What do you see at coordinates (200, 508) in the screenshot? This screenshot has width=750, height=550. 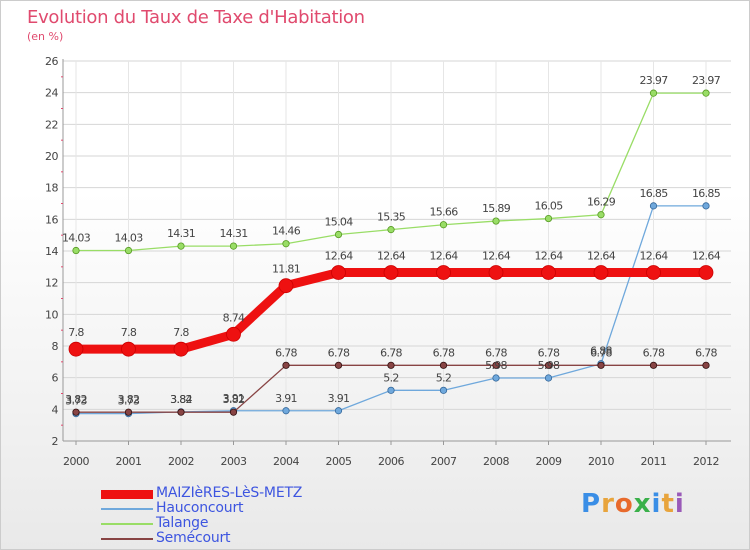 I see `legend-label: Hauconcourt` at bounding box center [200, 508].